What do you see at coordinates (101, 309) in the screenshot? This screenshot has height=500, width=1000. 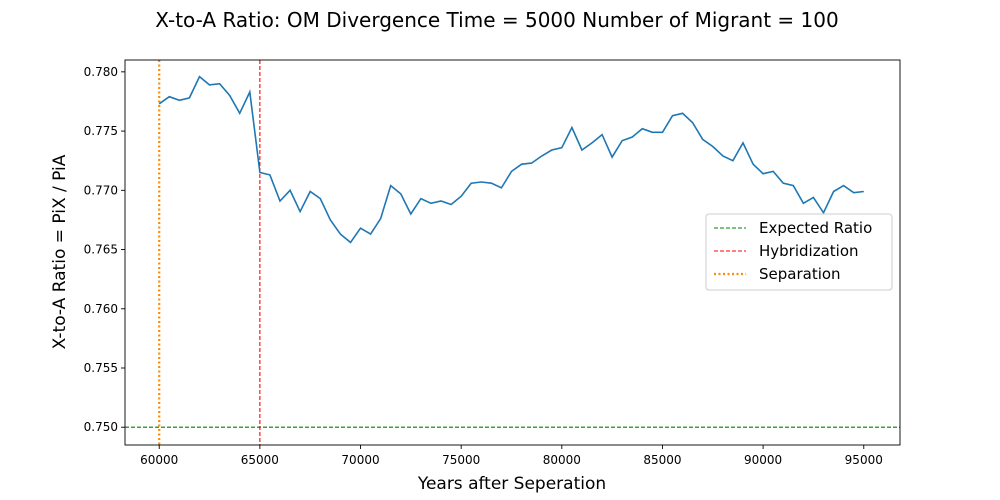 I see `y-tick-label: 0.760` at bounding box center [101, 309].